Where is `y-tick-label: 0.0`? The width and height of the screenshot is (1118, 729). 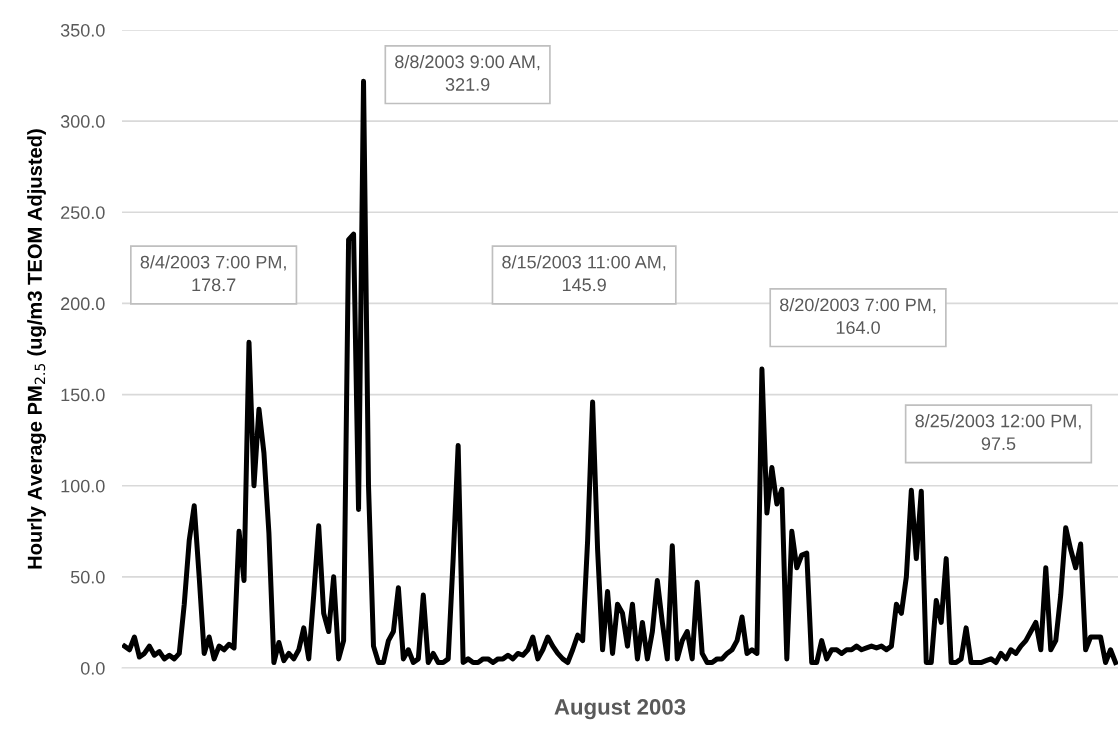 y-tick-label: 0.0 is located at coordinates (92, 668).